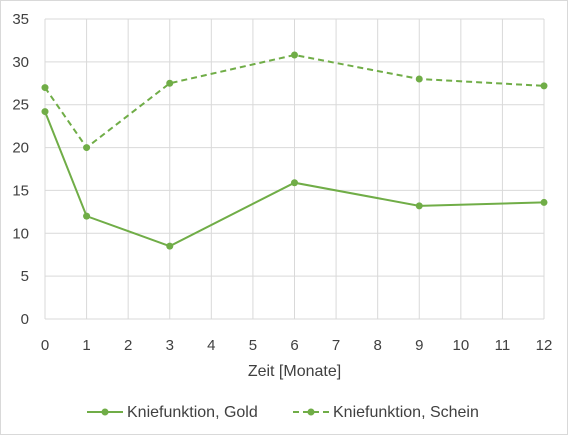 The image size is (568, 436). I want to click on x-tick-label: 3, so click(170, 345).